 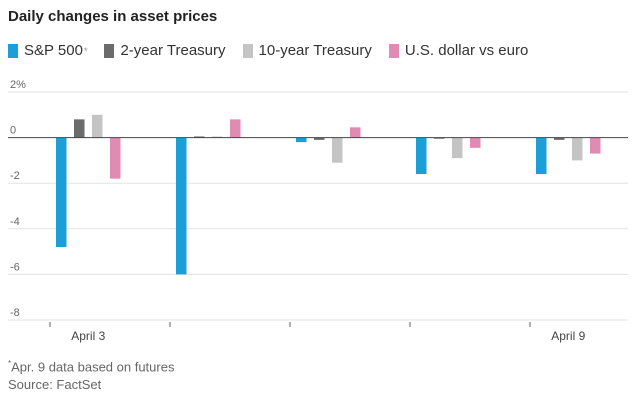 What do you see at coordinates (393, 50) in the screenshot?
I see `legend-swatch-usd-eur` at bounding box center [393, 50].